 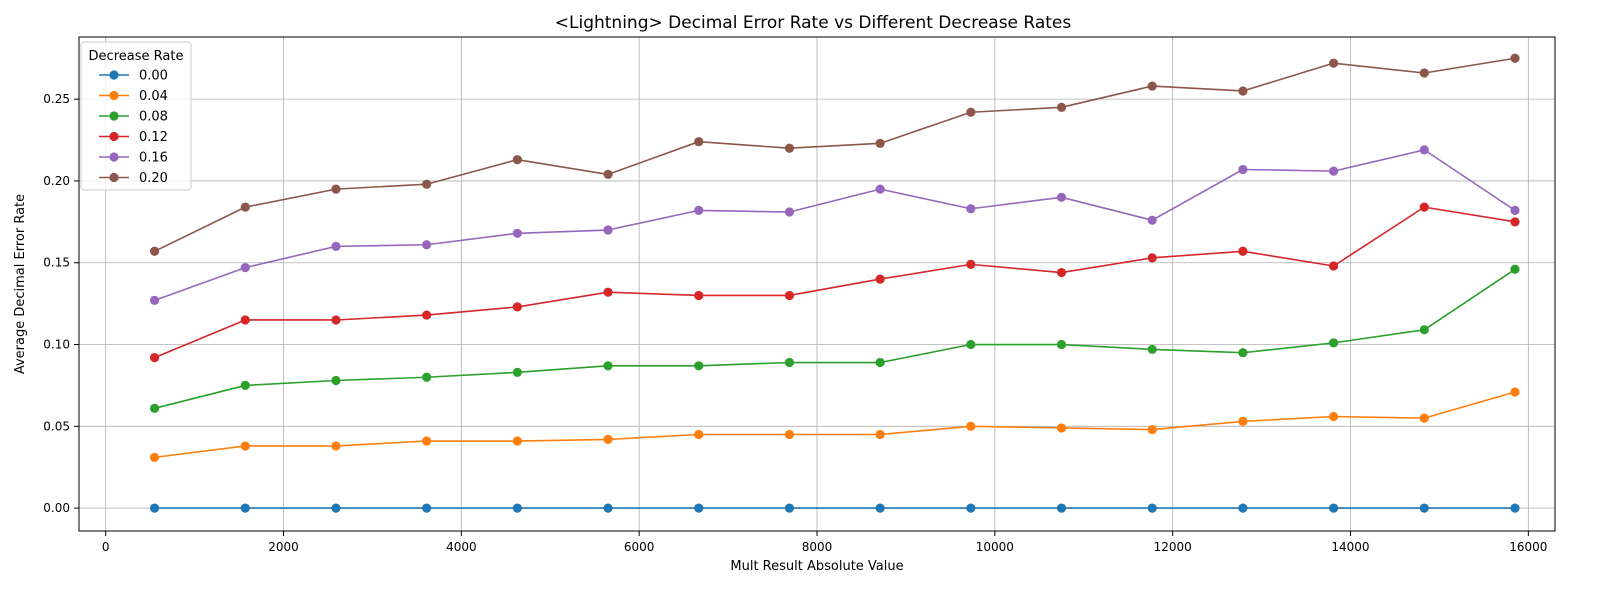 What do you see at coordinates (133, 76) in the screenshot?
I see `legend-item: 0.00` at bounding box center [133, 76].